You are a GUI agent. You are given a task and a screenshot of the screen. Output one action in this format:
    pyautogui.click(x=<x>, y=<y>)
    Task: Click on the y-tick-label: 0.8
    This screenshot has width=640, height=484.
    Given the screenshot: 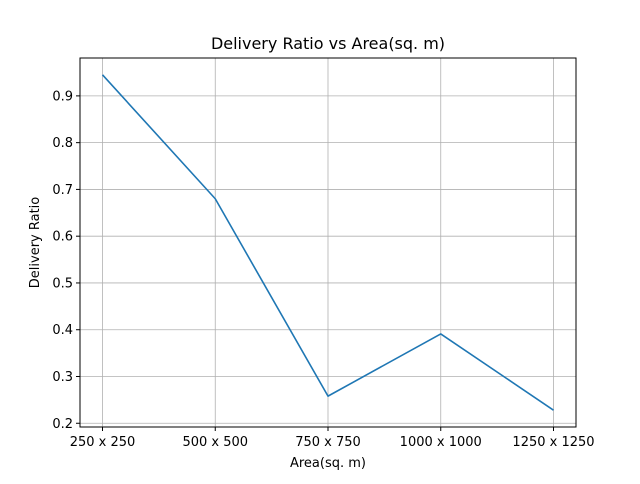 What is the action you would take?
    pyautogui.click(x=62, y=143)
    